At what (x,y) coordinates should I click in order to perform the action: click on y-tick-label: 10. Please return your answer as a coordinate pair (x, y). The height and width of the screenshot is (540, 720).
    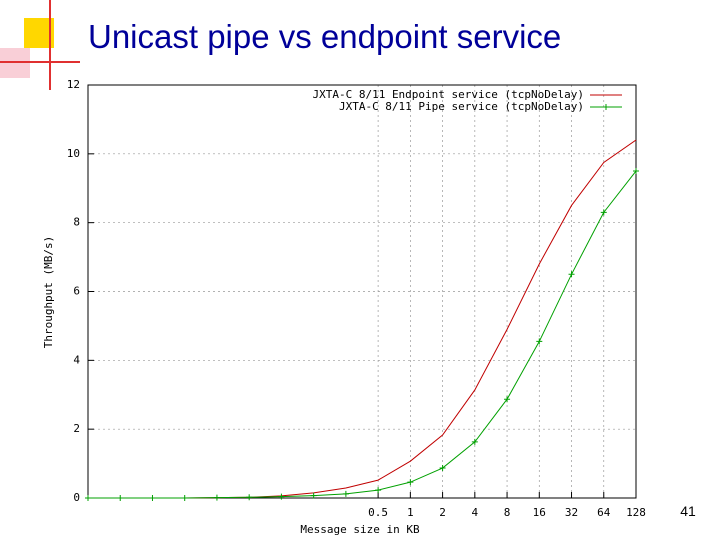
    Looking at the image, I should click on (73, 153).